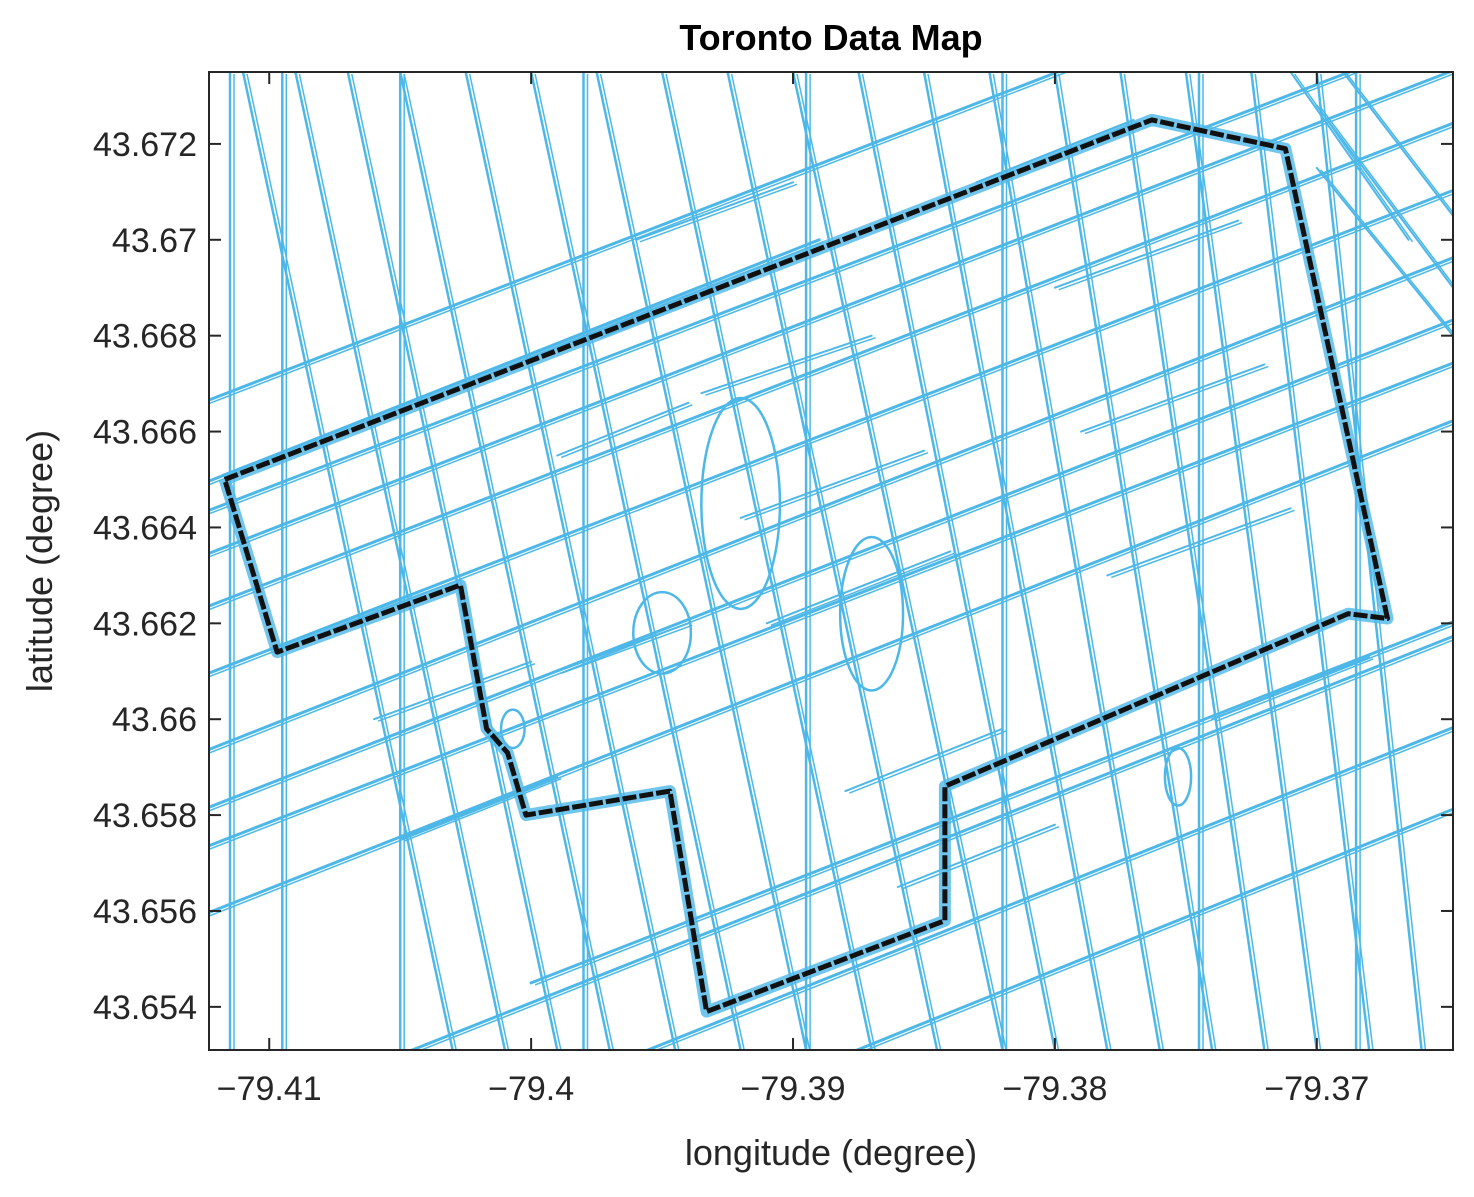 Image resolution: width=1474 pixels, height=1197 pixels. I want to click on y-tick-label: 43.654, so click(145, 1008).